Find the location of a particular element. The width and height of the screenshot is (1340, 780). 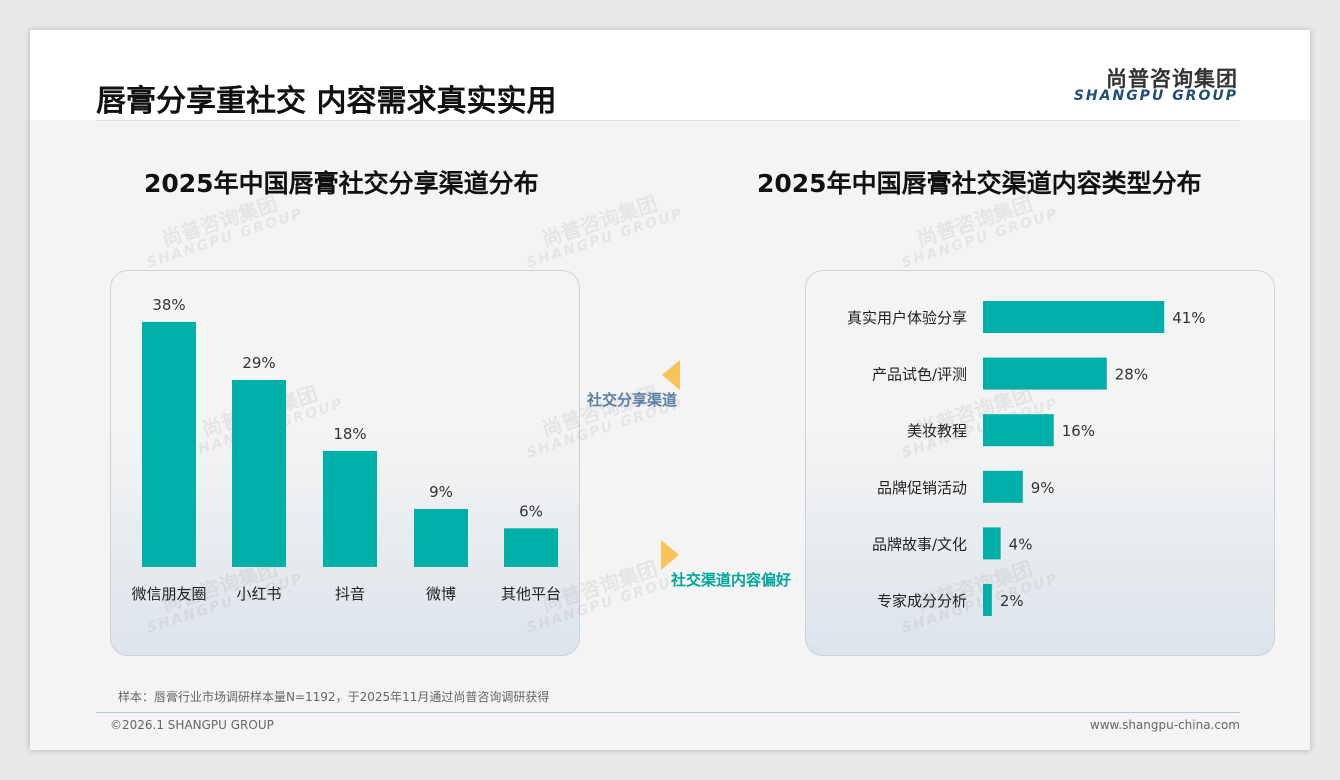

data-label: 28% is located at coordinates (1131, 375).